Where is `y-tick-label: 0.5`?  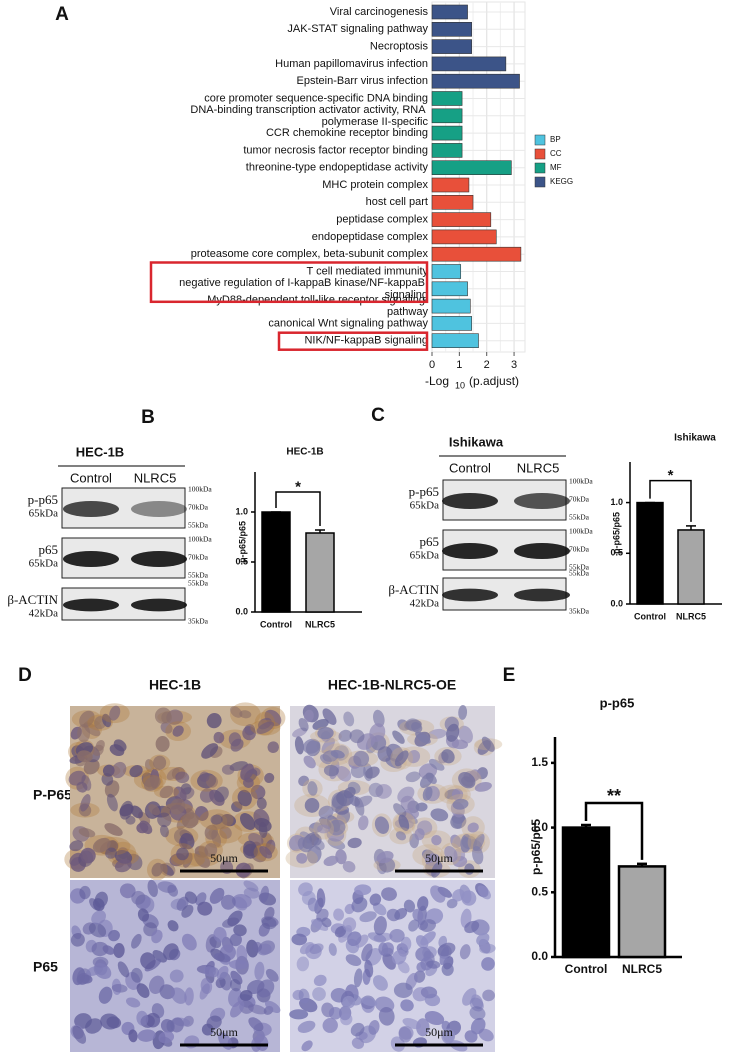 y-tick-label: 0.5 is located at coordinates (539, 891).